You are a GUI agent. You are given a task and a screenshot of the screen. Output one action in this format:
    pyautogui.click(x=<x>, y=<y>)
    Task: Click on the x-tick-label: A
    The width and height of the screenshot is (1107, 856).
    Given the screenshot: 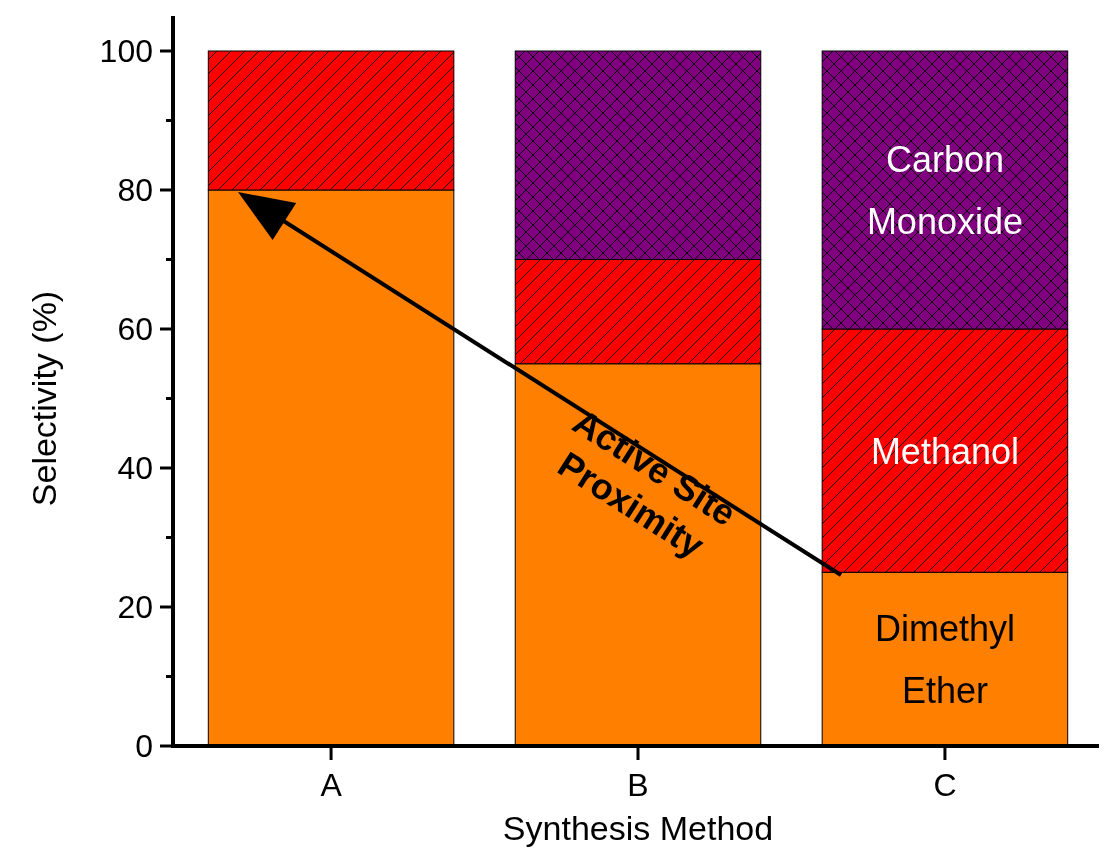 What is the action you would take?
    pyautogui.click(x=331, y=785)
    